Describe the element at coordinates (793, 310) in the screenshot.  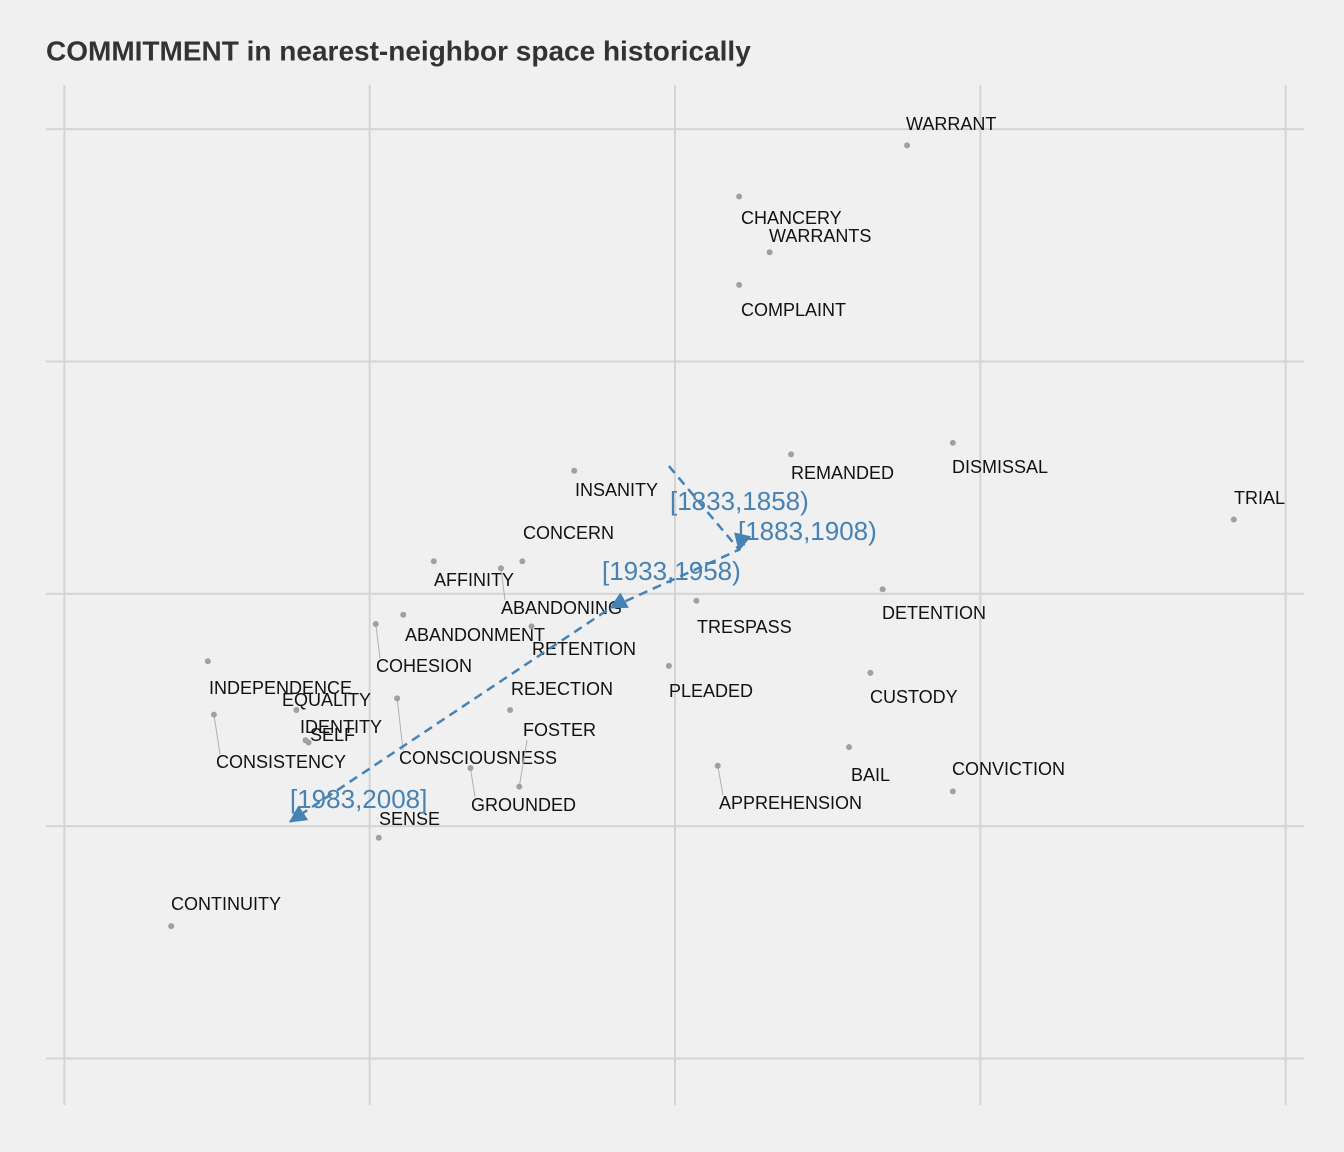
I see `neighbor-label: COMPLAINT` at that location.